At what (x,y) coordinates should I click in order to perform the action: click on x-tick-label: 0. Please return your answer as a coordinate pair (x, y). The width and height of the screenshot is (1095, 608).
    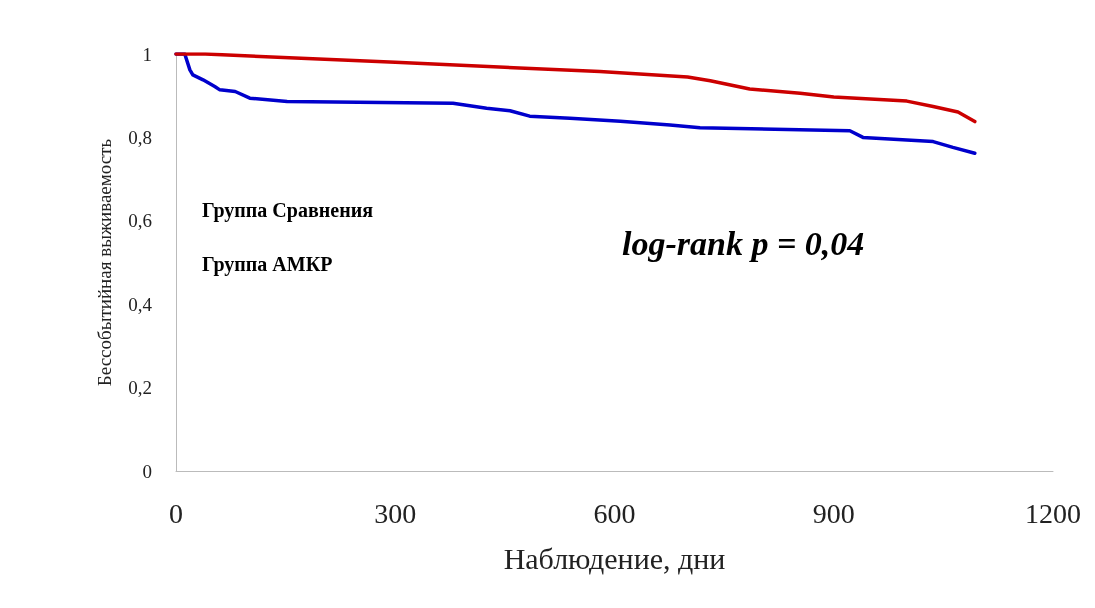
    Looking at the image, I should click on (176, 513).